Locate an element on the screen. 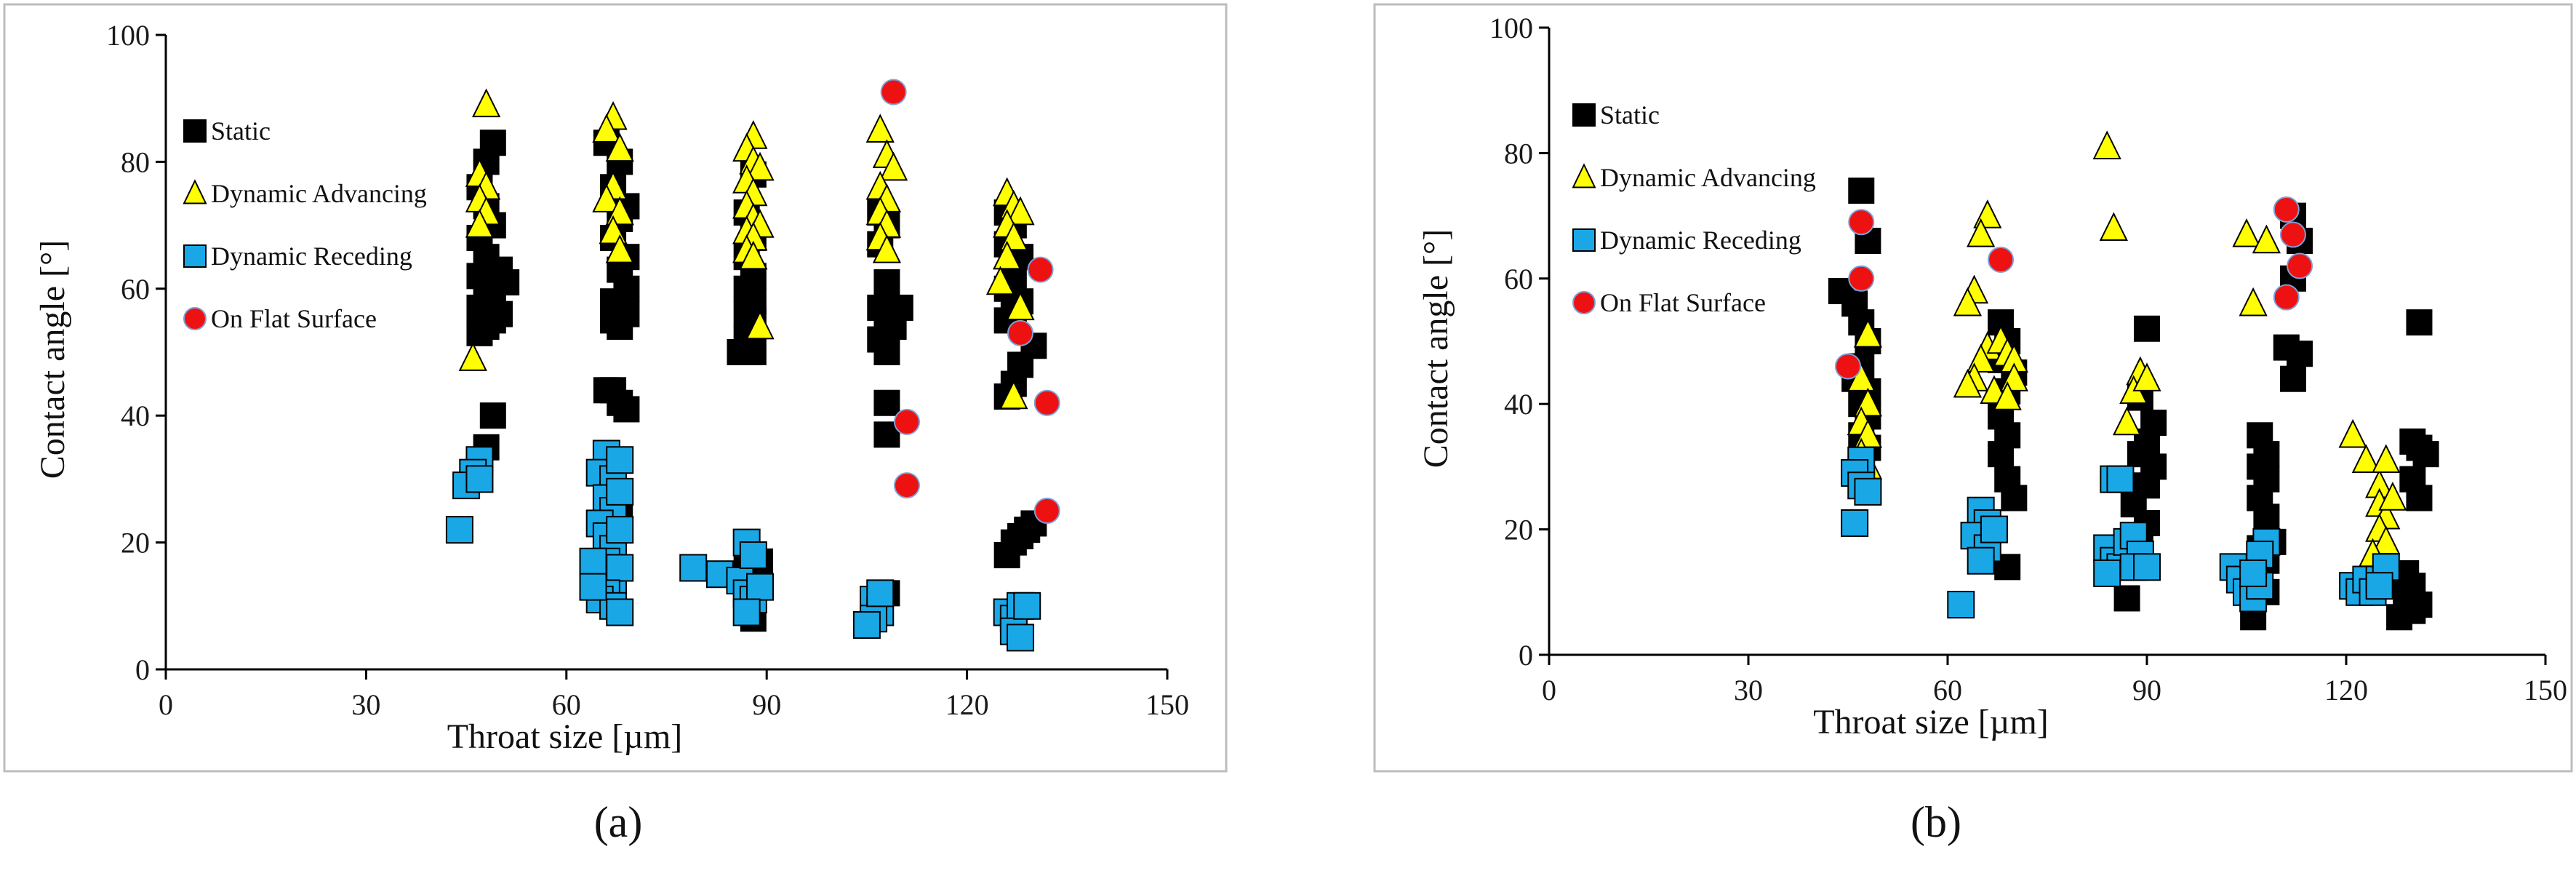 This screenshot has height=876, width=2576. y-tick-label: 0 is located at coordinates (1526, 656).